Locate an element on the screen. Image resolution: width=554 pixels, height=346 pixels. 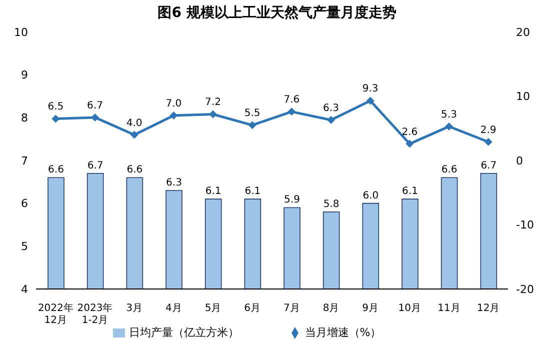
data-label: 5.3 is located at coordinates (449, 114).